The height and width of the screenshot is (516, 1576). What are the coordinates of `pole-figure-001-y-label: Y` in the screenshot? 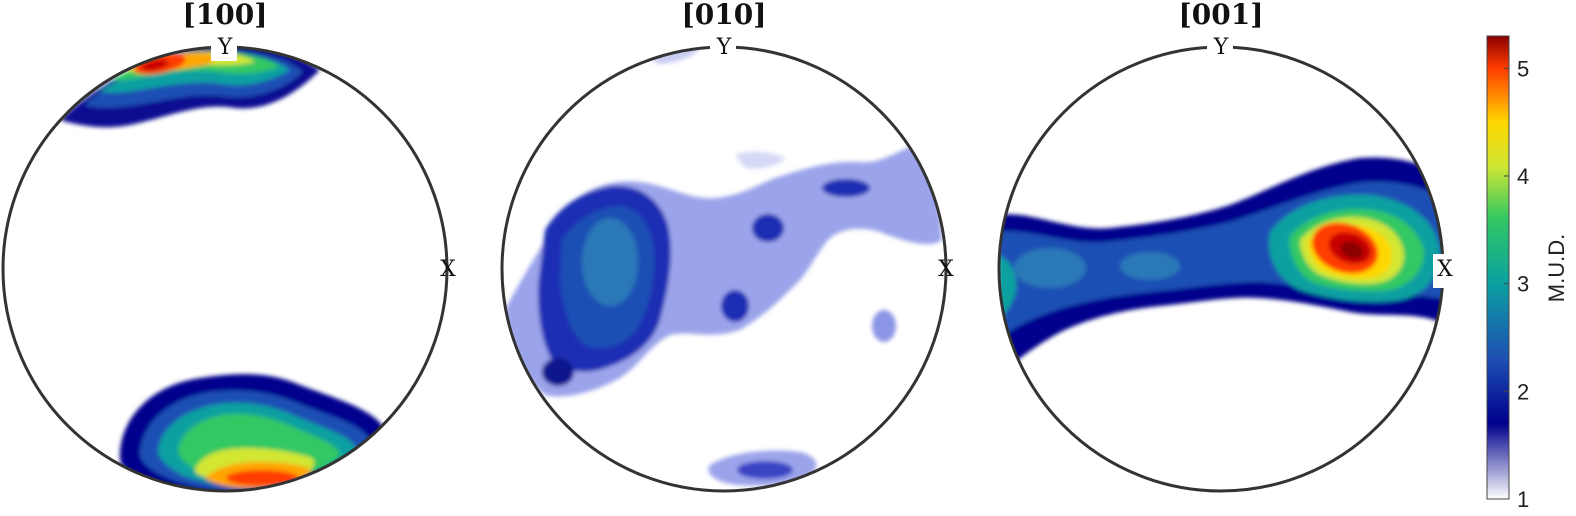 It's located at (1221, 47).